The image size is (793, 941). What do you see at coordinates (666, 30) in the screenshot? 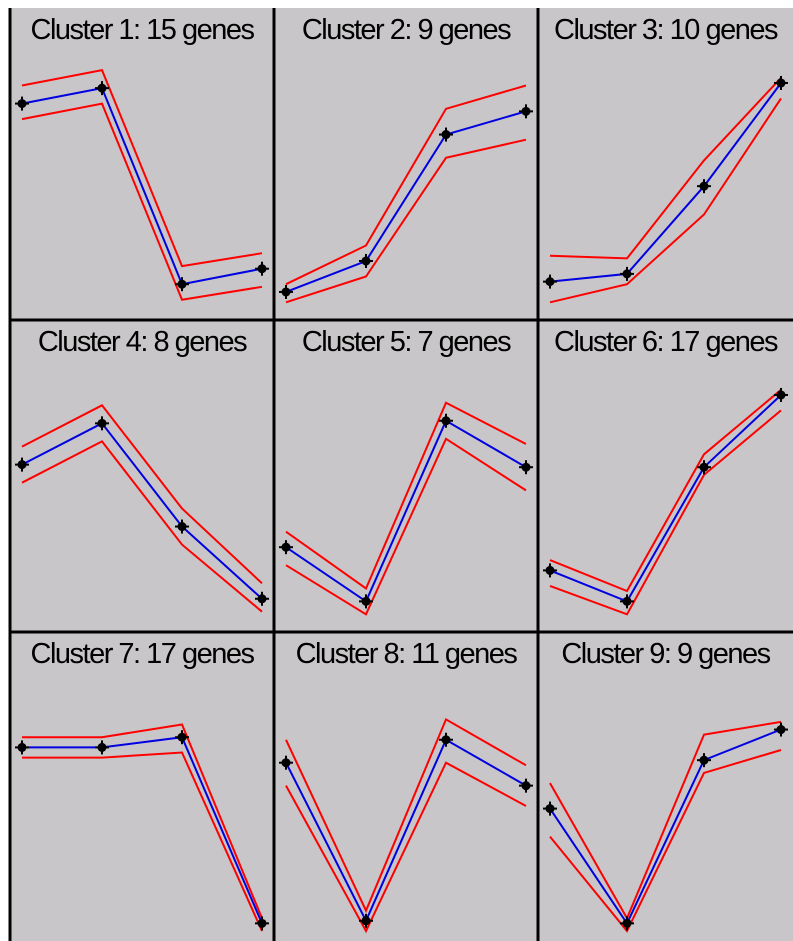
I see `panel-title: Cluster 3: 10 genes` at bounding box center [666, 30].